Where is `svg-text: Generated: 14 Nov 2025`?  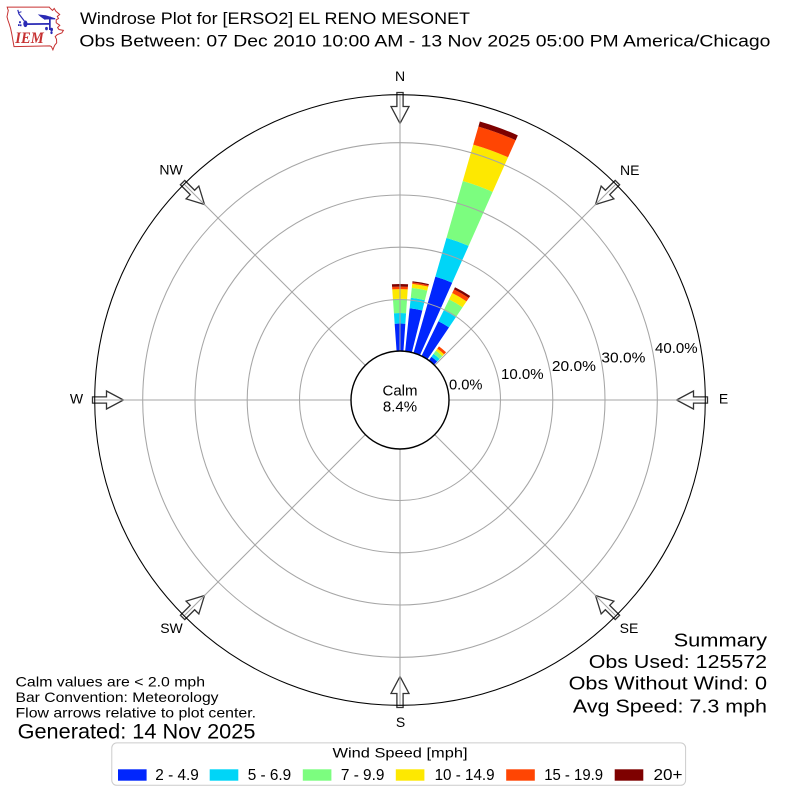
svg-text: Generated: 14 Nov 2025 is located at coordinates (137, 732).